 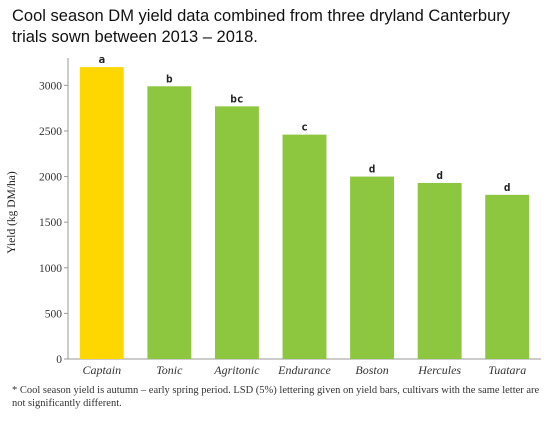 I want to click on y-tick-label: 0, so click(x=59, y=360).